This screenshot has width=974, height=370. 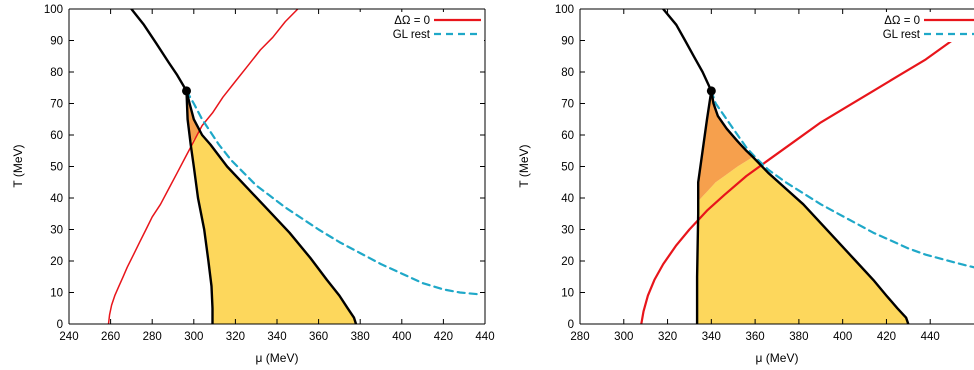 What do you see at coordinates (68, 337) in the screenshot?
I see `x-tick-label: 240` at bounding box center [68, 337].